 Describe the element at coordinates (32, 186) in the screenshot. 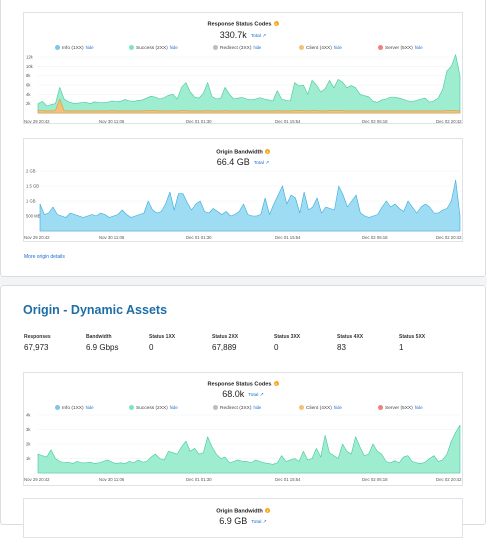

I see `y-tick-label: 1.5 GB` at that location.